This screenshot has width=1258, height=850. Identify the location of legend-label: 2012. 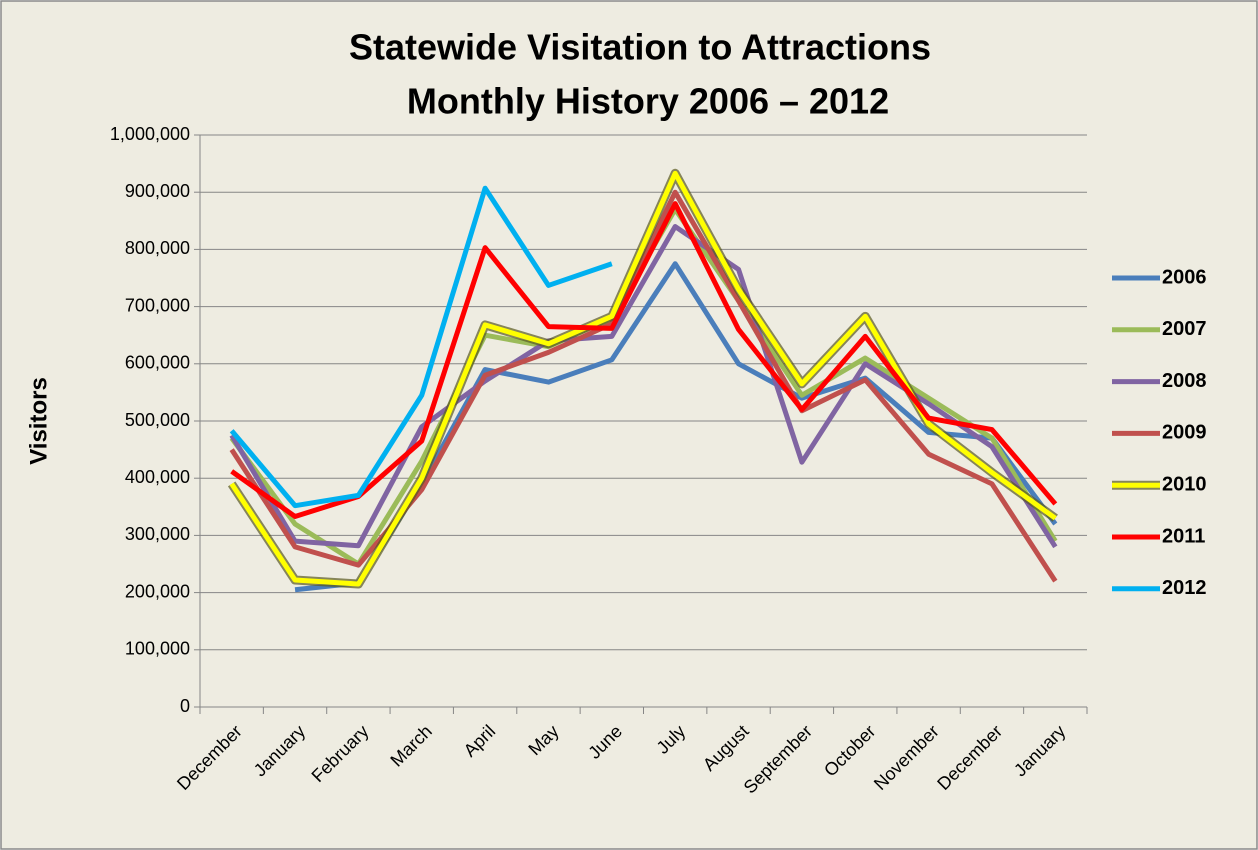
(1184, 588).